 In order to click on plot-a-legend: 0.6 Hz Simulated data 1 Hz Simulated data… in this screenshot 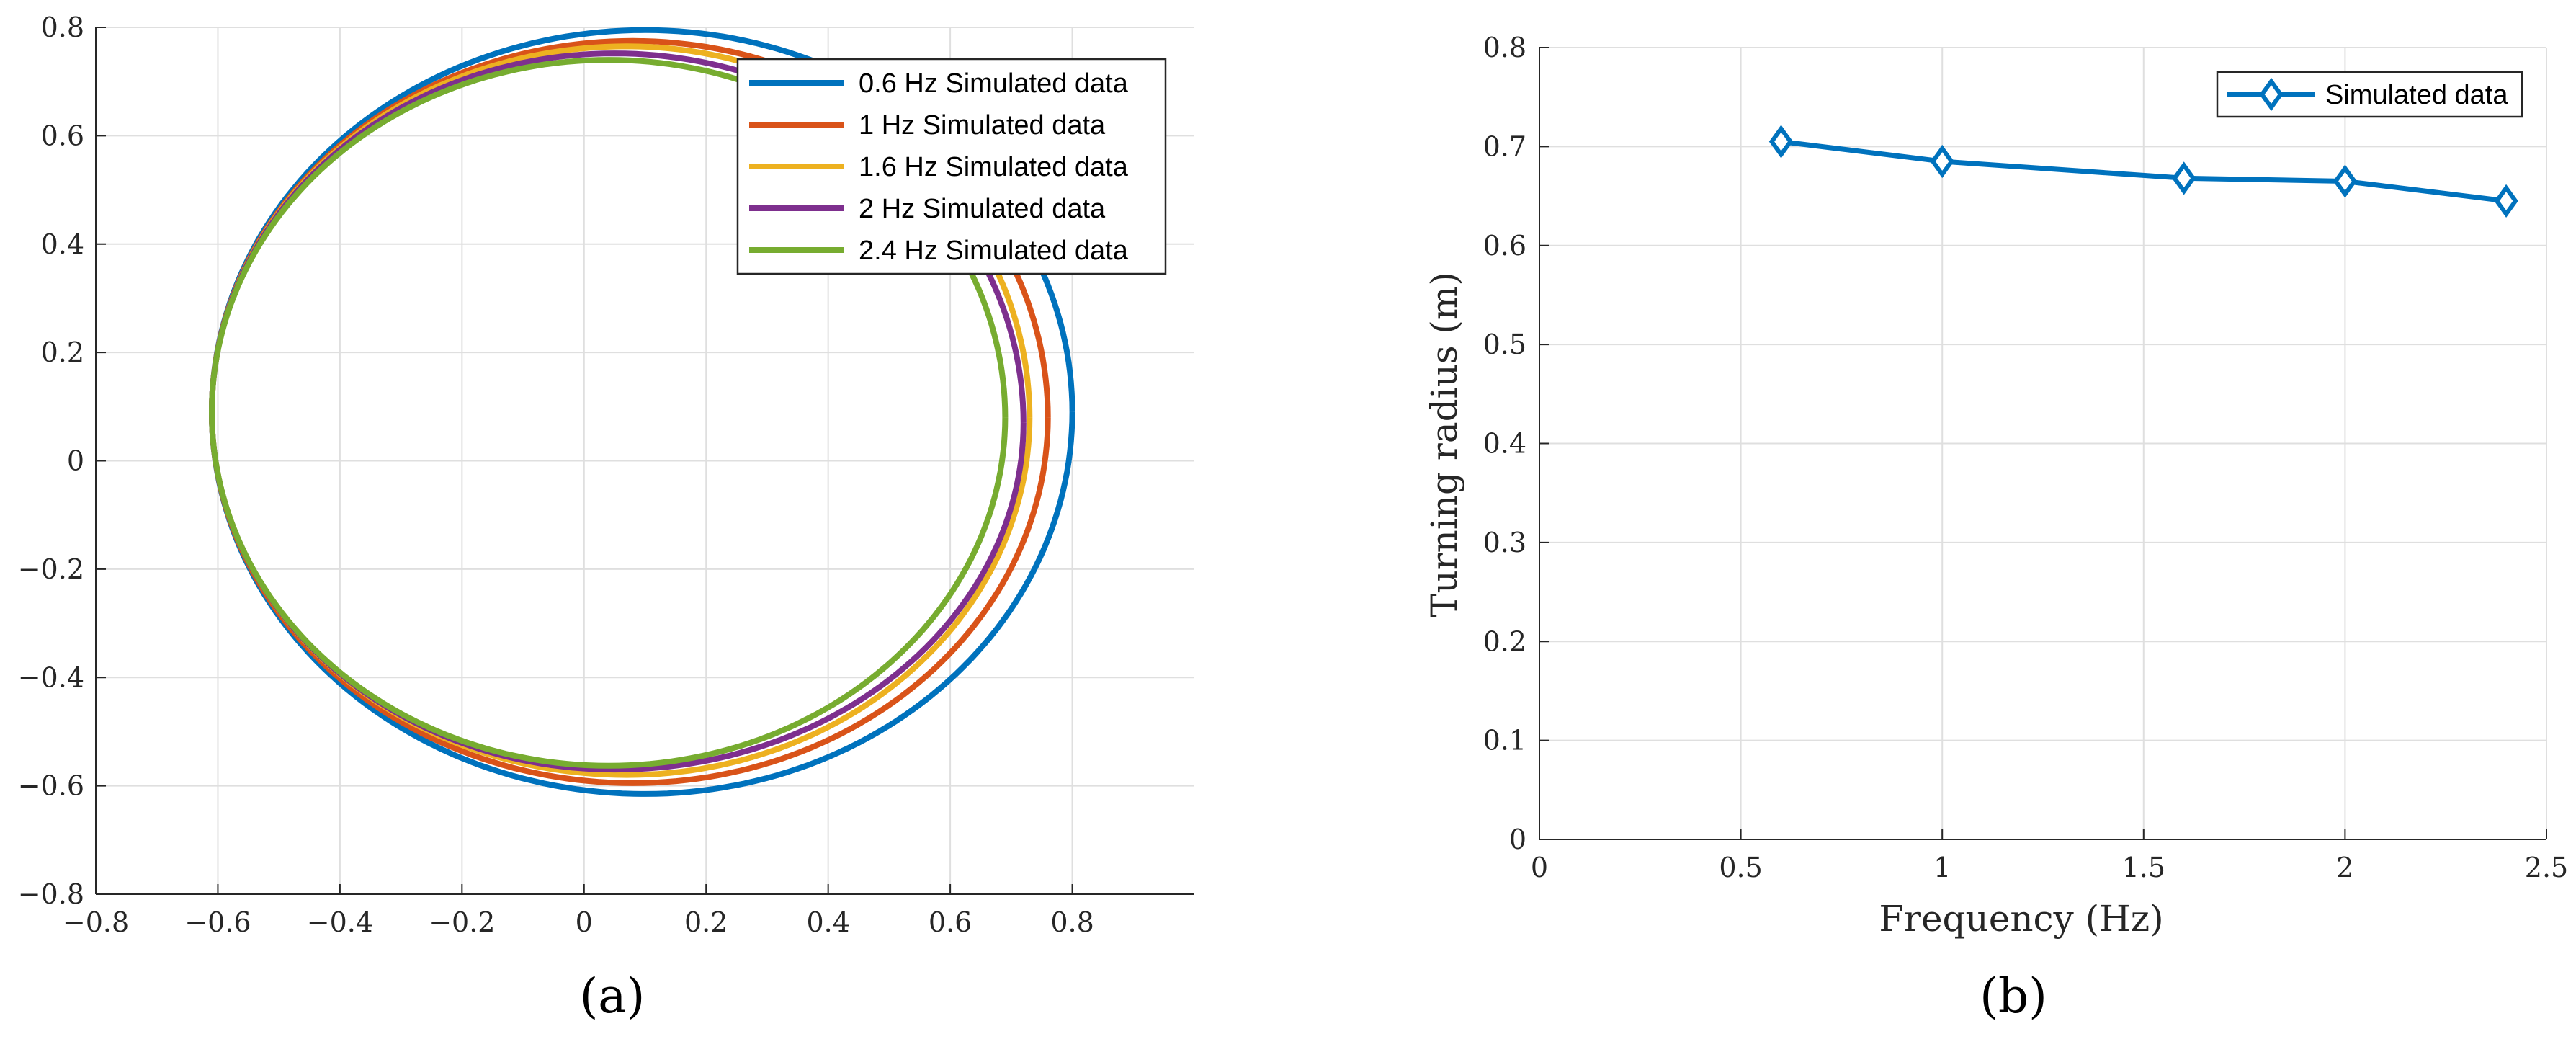, I will do `click(951, 166)`.